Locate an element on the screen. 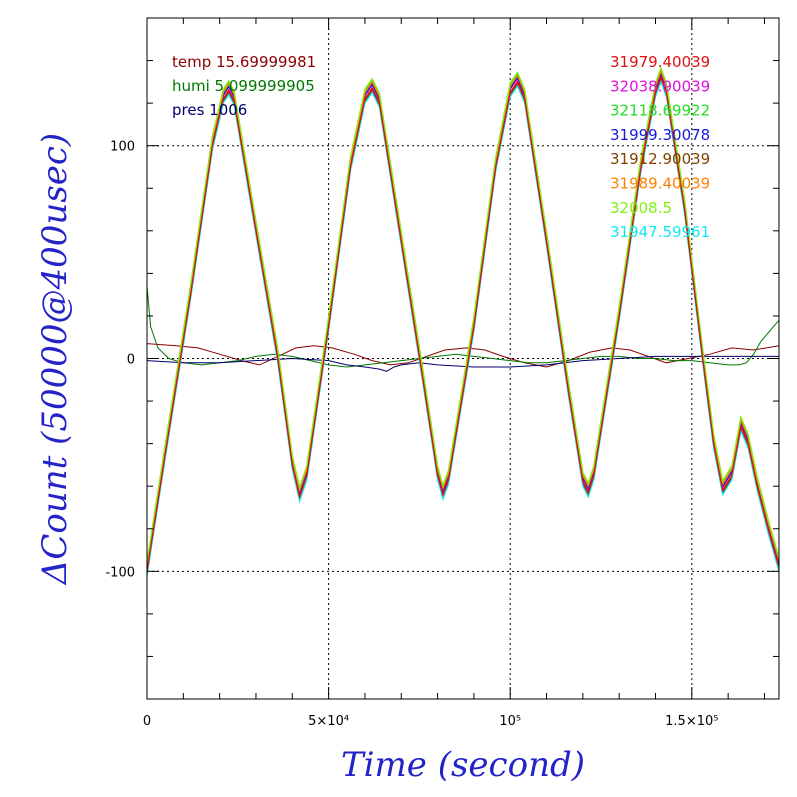 This screenshot has width=797, height=797. legend-entry-counter: 32008.5 is located at coordinates (641, 208).